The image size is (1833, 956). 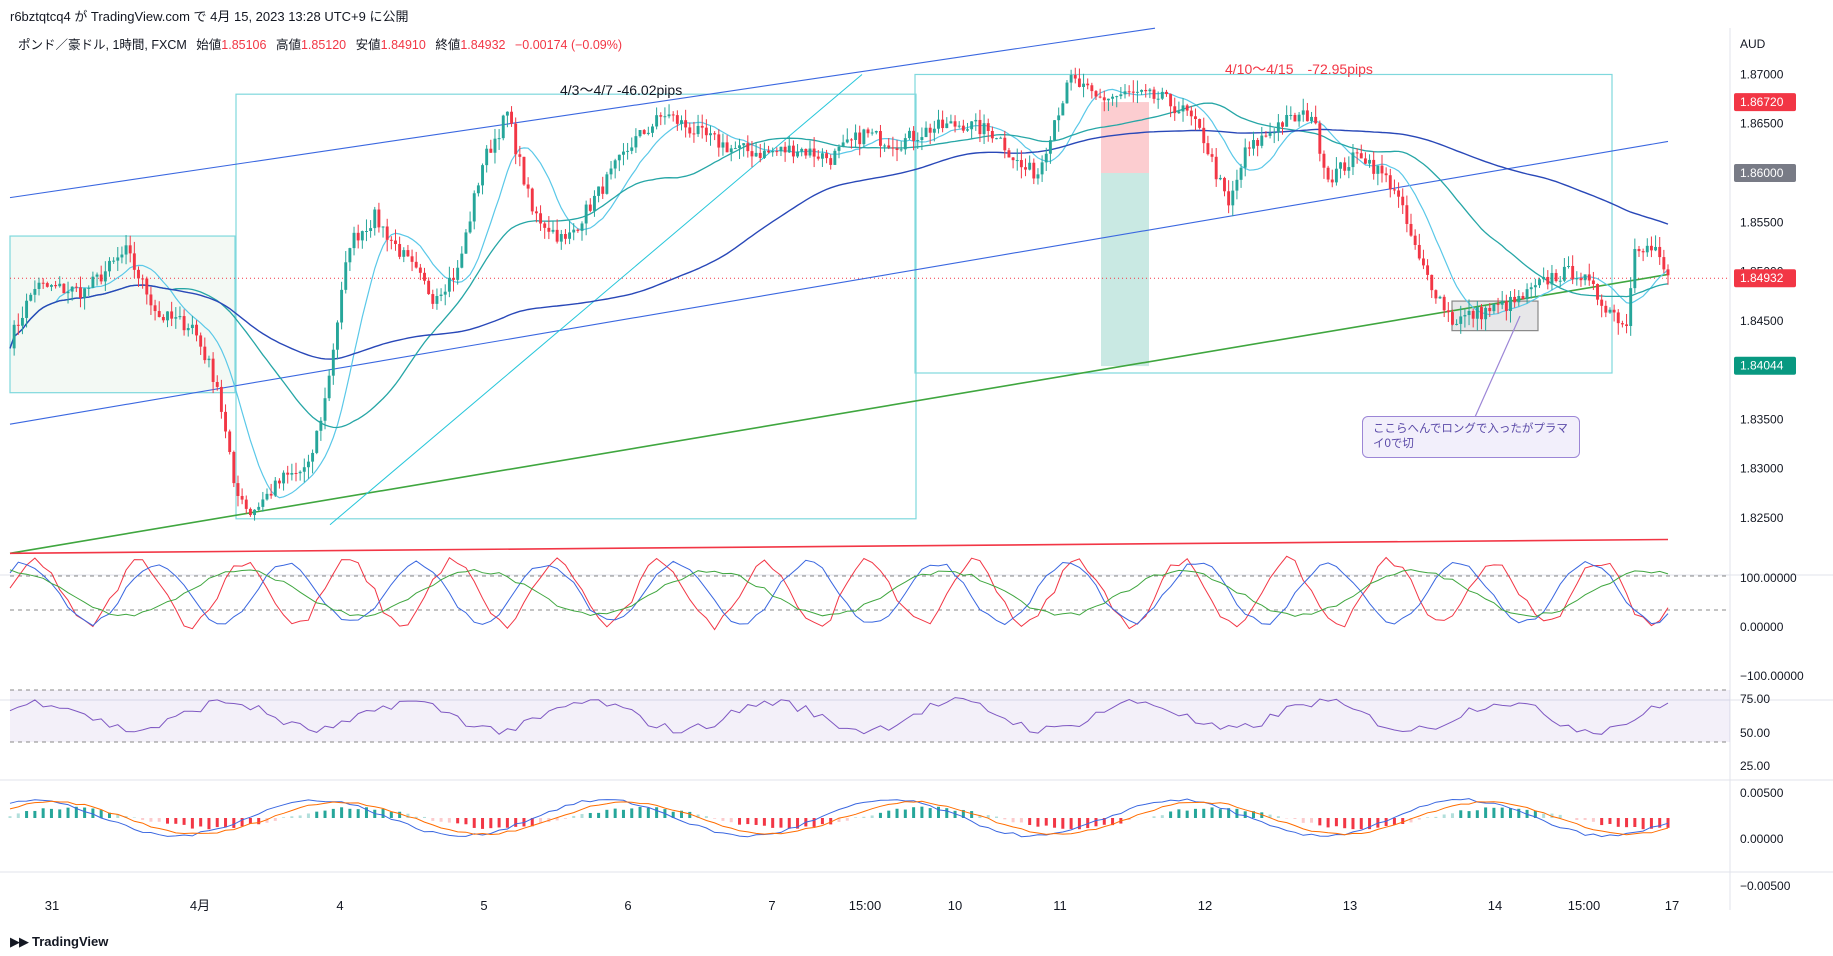 I want to click on upper-channel-line, so click(x=582, y=113).